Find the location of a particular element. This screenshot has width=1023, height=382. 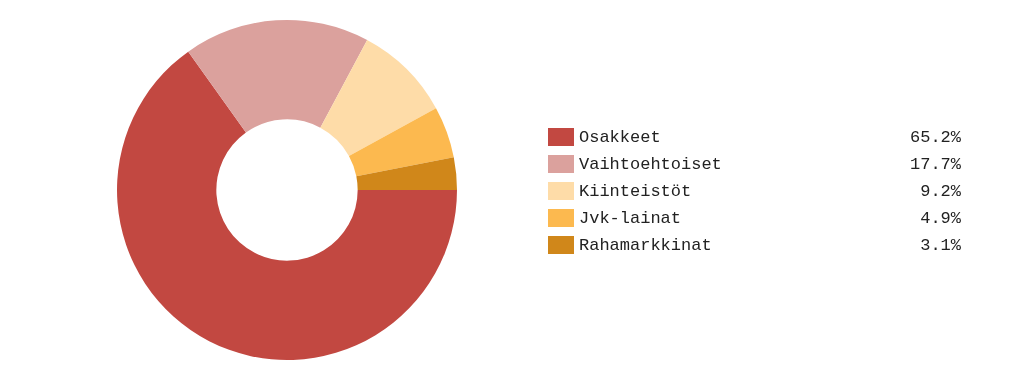

data-label: 3.1% is located at coordinates (941, 245).